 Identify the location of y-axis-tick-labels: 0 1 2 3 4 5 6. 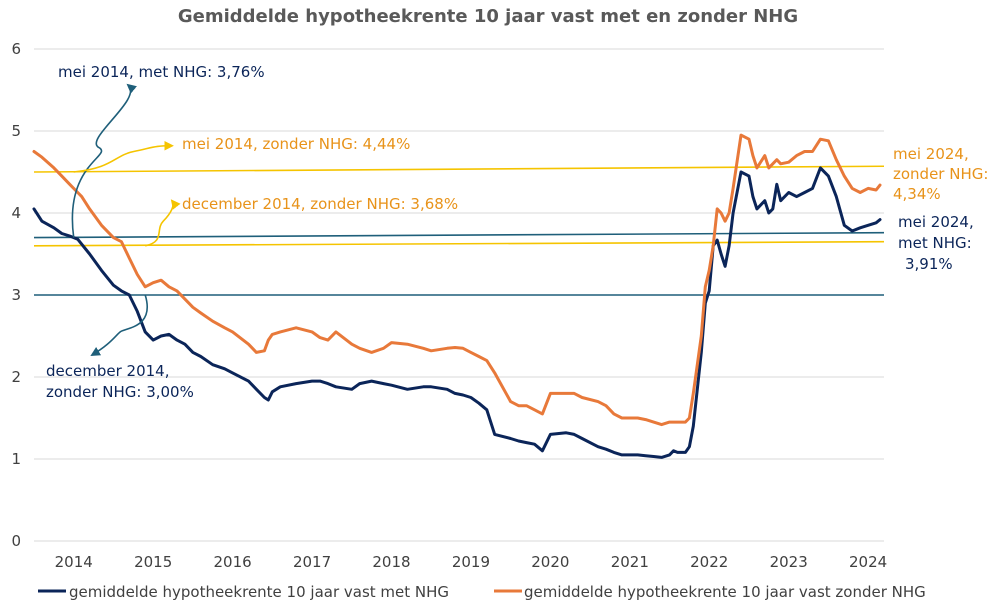
(16, 295).